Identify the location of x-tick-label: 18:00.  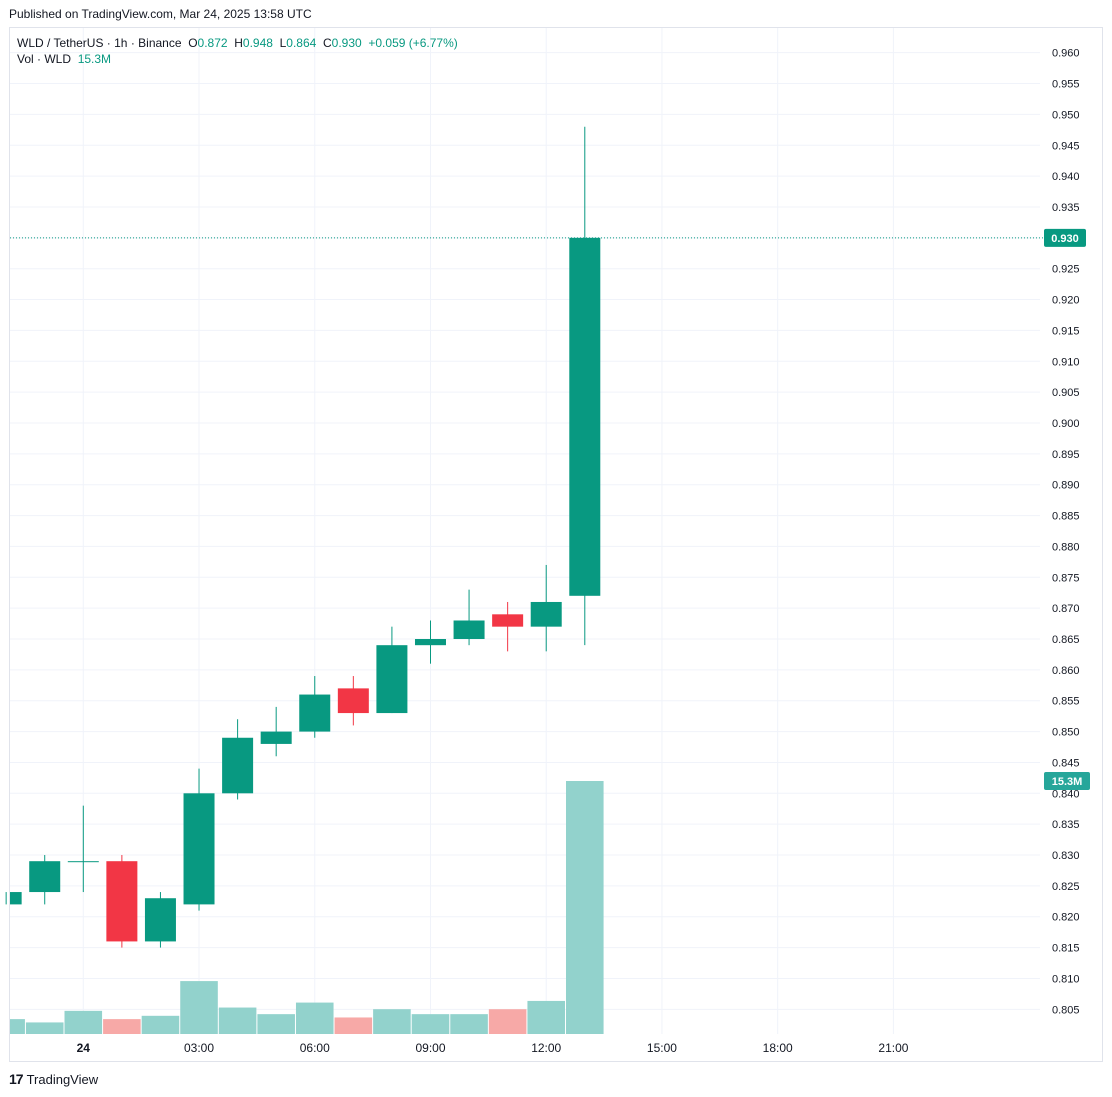
(778, 1048).